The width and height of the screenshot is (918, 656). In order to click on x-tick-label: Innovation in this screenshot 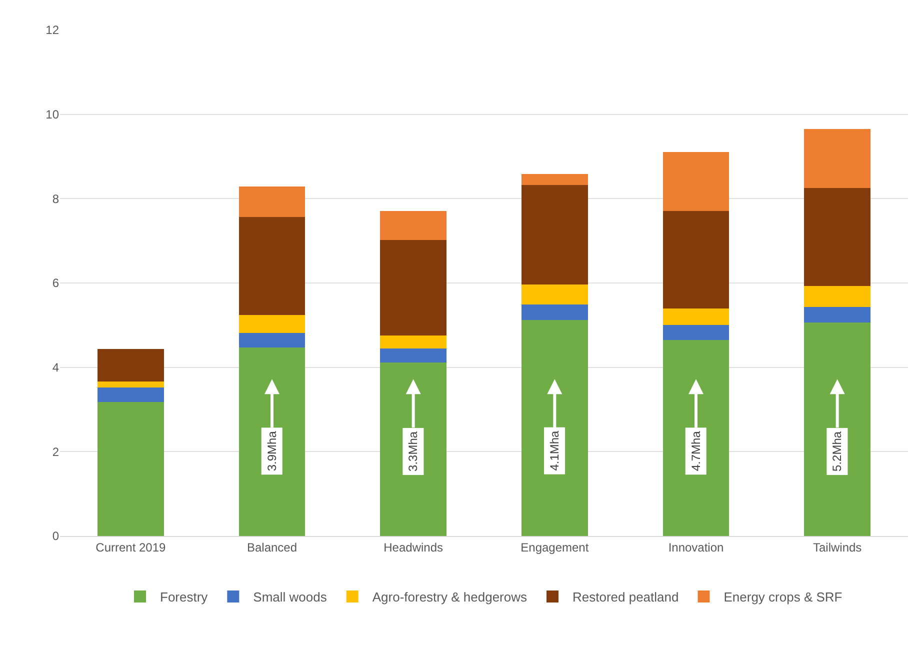, I will do `click(696, 547)`.